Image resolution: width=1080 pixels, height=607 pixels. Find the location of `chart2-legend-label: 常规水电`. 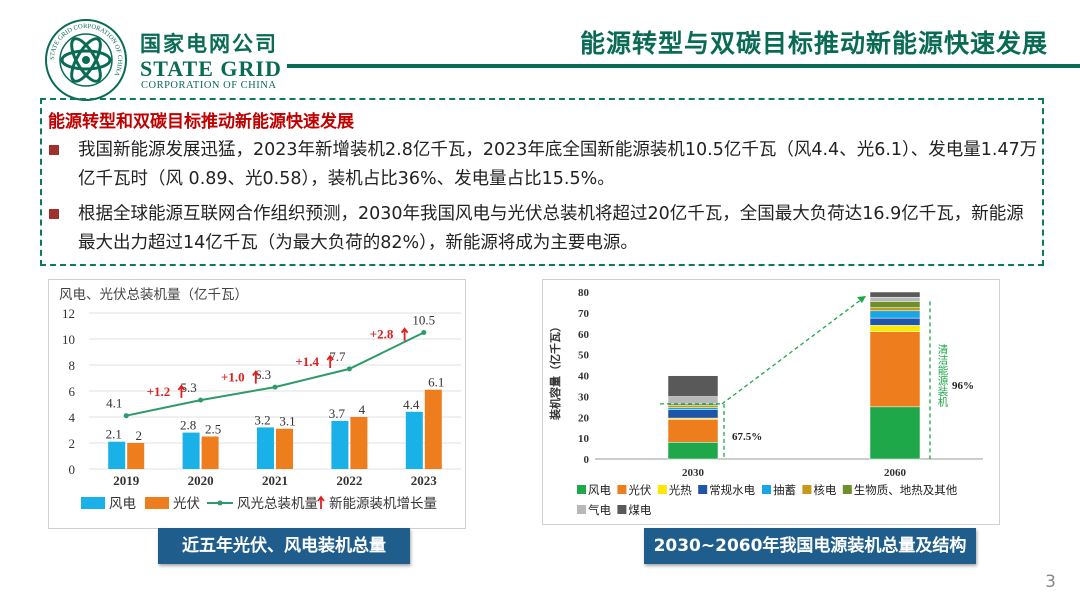

chart2-legend-label: 常规水电 is located at coordinates (732, 490).